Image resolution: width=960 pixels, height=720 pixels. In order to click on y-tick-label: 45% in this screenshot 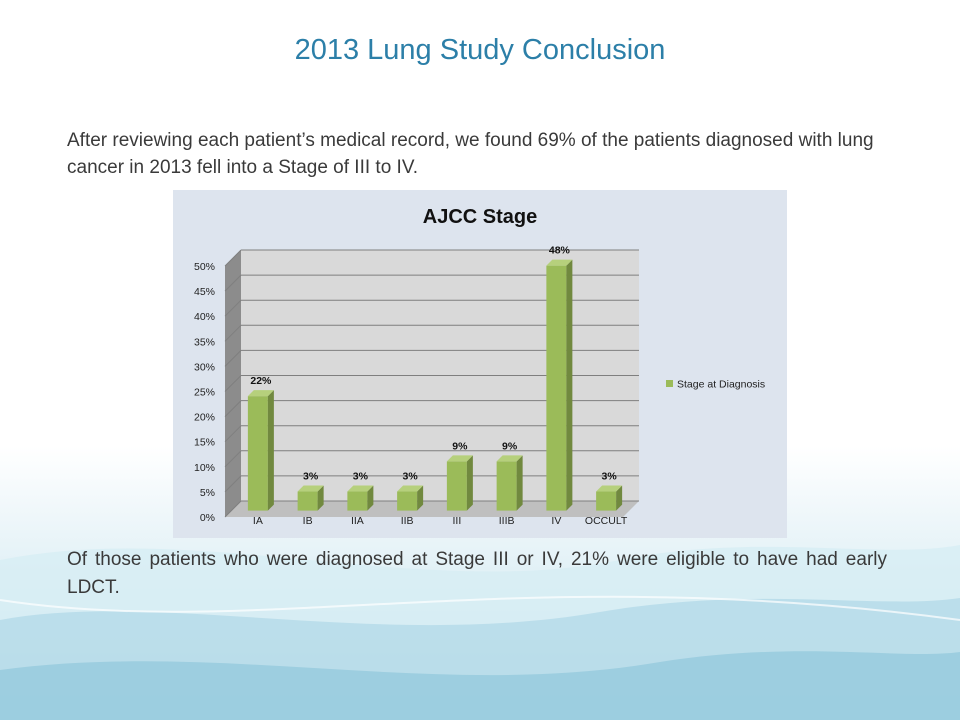, I will do `click(204, 292)`.